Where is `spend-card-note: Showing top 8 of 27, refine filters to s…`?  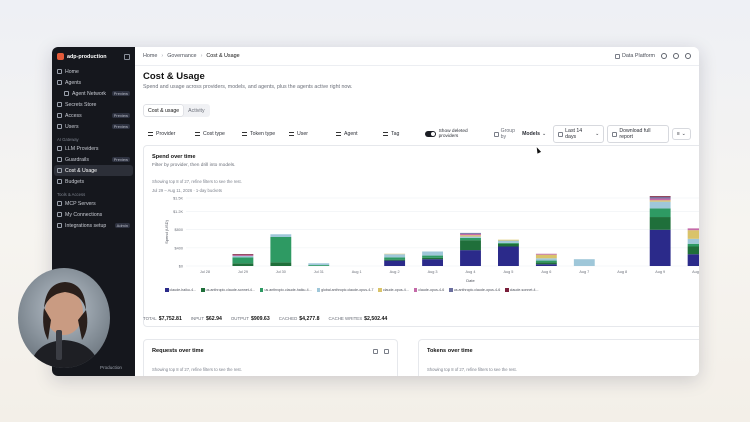 spend-card-note: Showing top 8 of 27, refine filters to s… is located at coordinates (197, 181).